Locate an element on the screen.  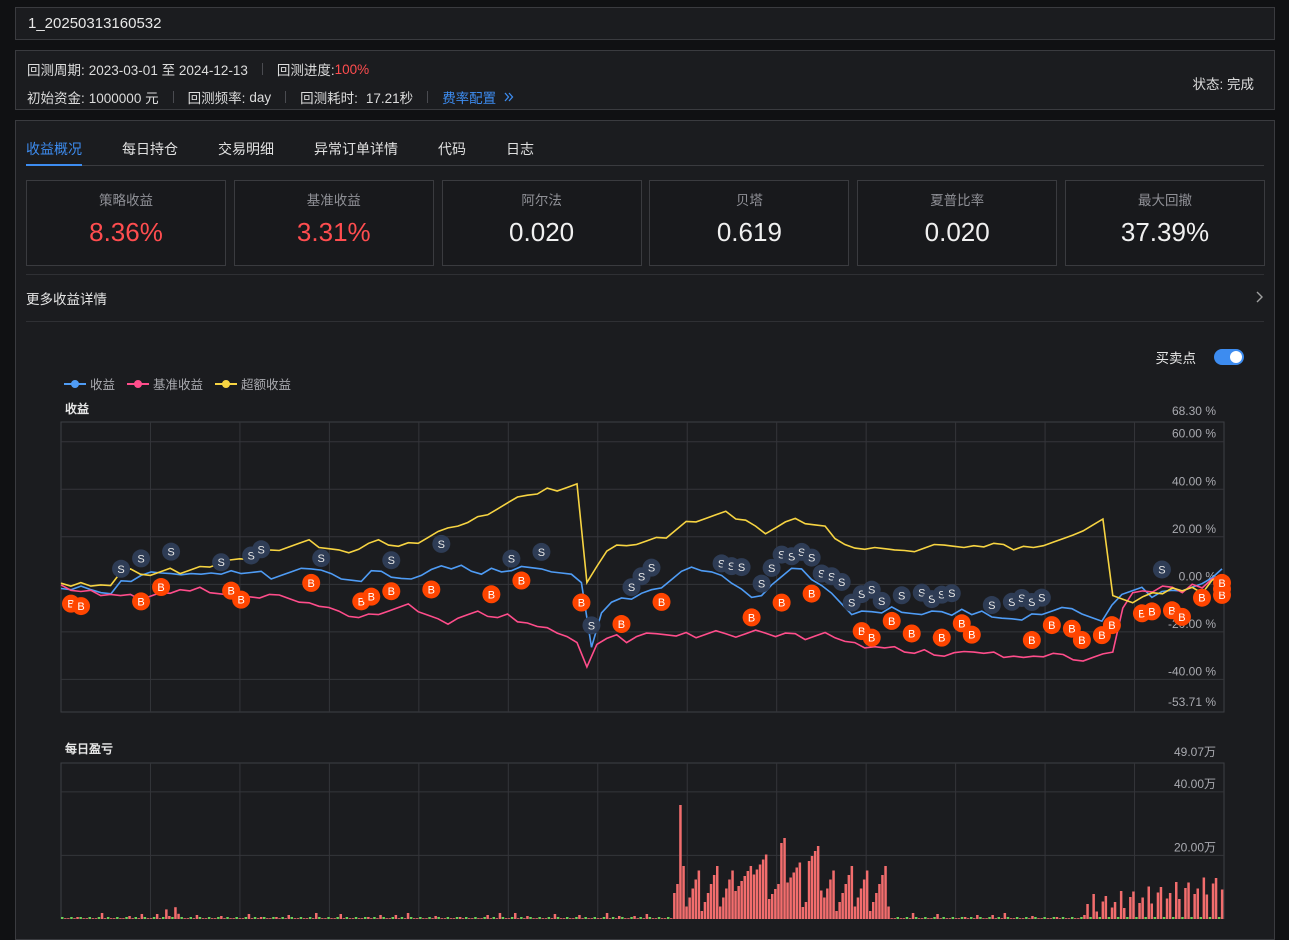
tab-trade-details: 交易明细 is located at coordinates (246, 149).